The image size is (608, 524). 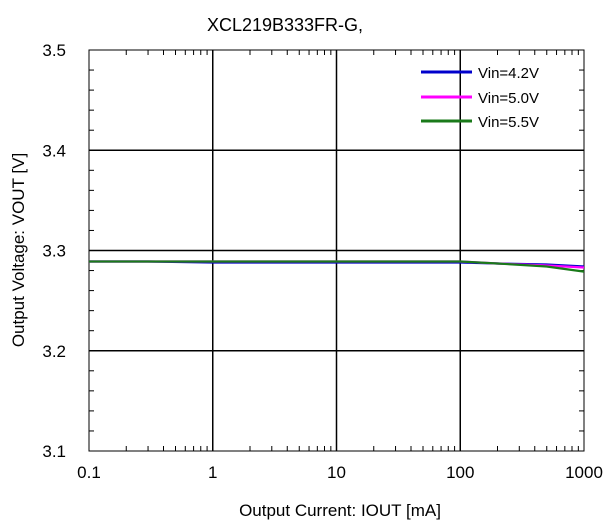 What do you see at coordinates (54, 451) in the screenshot?
I see `y-tick-label: 3.1` at bounding box center [54, 451].